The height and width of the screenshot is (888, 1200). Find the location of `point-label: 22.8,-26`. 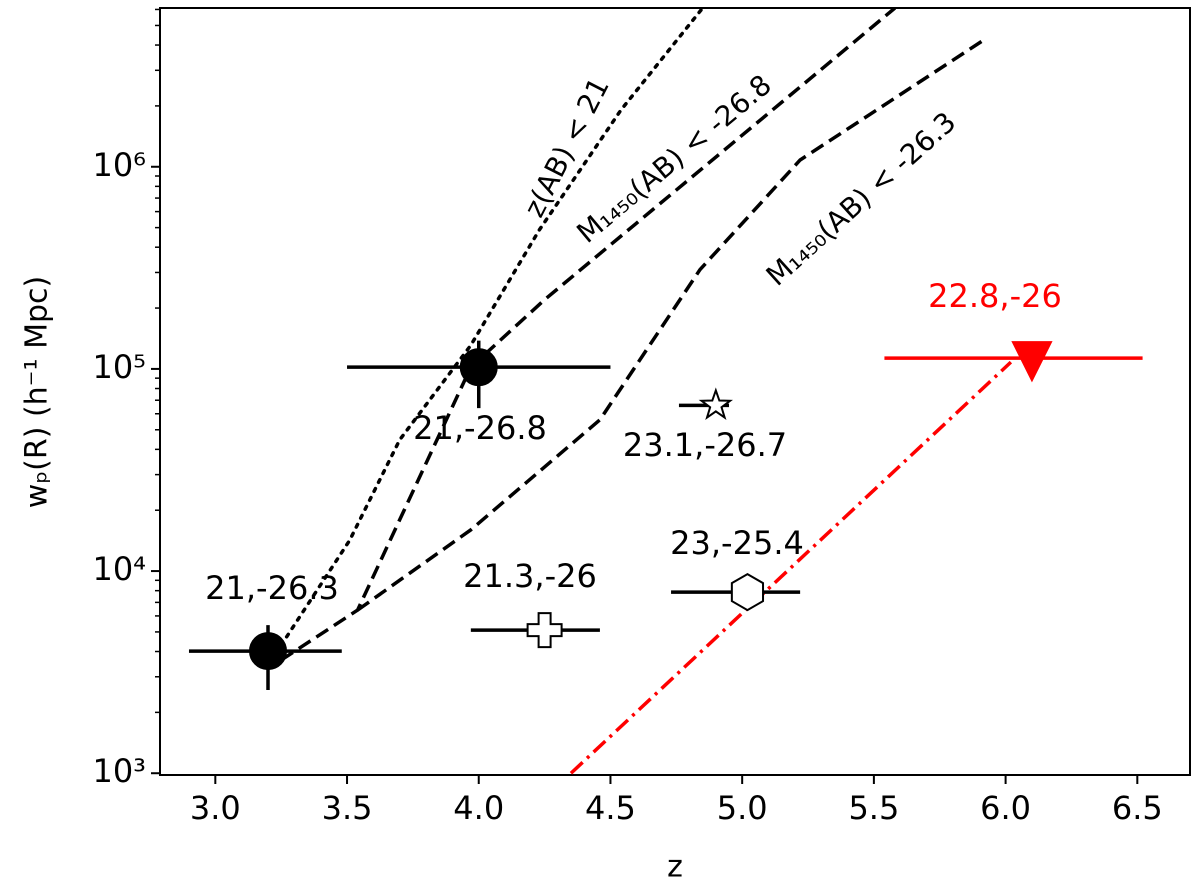

point-label: 22.8,-26 is located at coordinates (995, 296).